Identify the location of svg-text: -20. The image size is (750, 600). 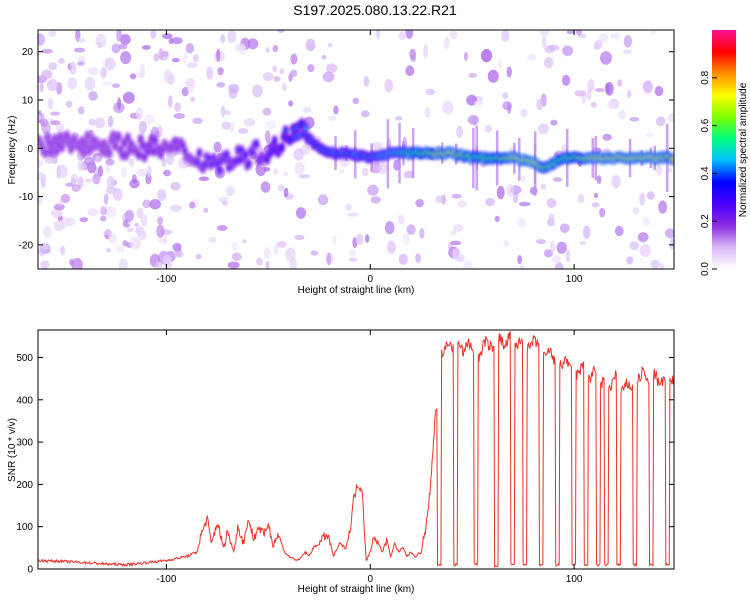
(26, 245).